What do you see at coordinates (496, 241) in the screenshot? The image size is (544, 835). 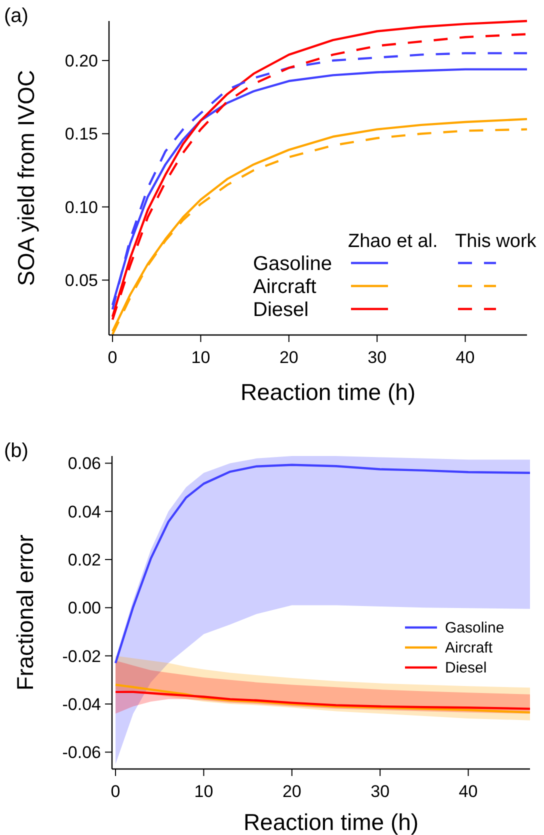 I see `annotation: This work` at bounding box center [496, 241].